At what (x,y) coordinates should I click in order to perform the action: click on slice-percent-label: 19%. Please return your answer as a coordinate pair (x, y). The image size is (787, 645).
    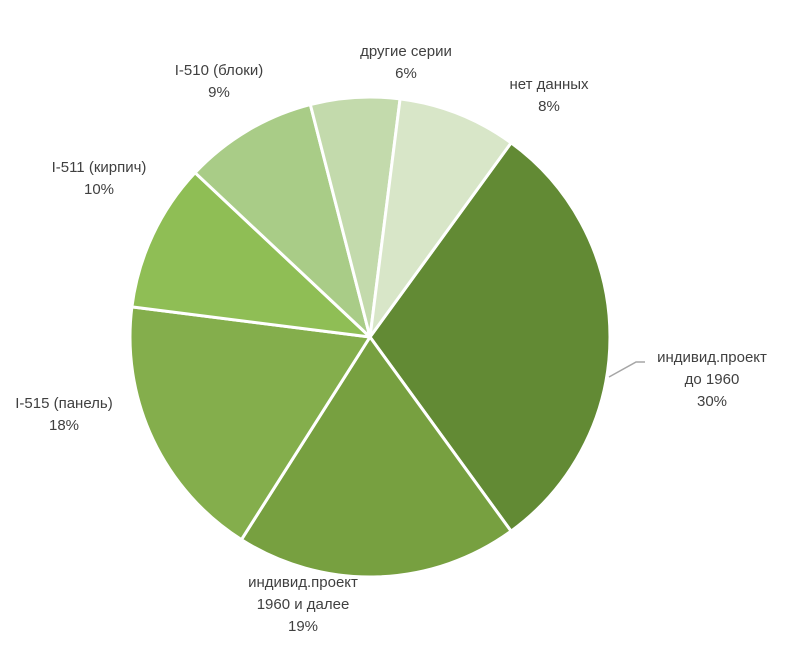
    Looking at the image, I should click on (303, 626).